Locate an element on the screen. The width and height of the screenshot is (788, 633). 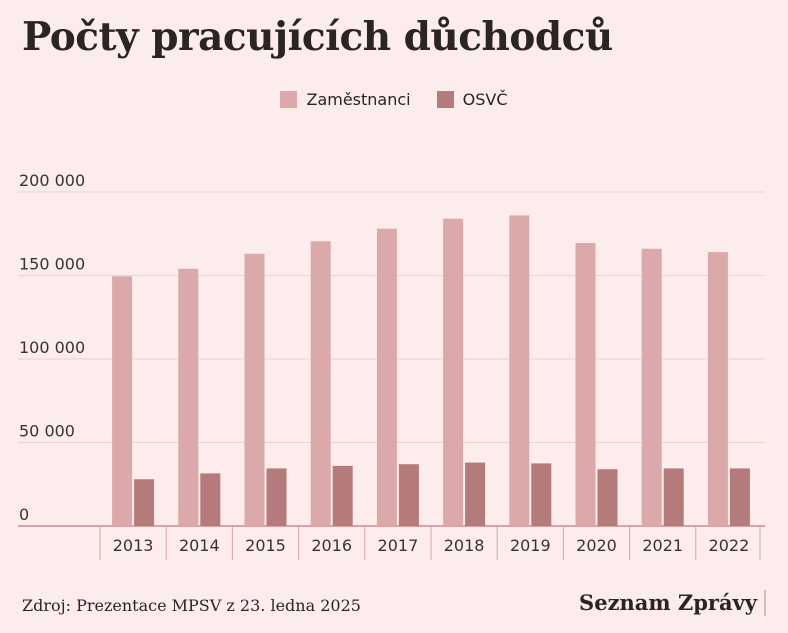
x-tick-label: 2021 is located at coordinates (662, 545).